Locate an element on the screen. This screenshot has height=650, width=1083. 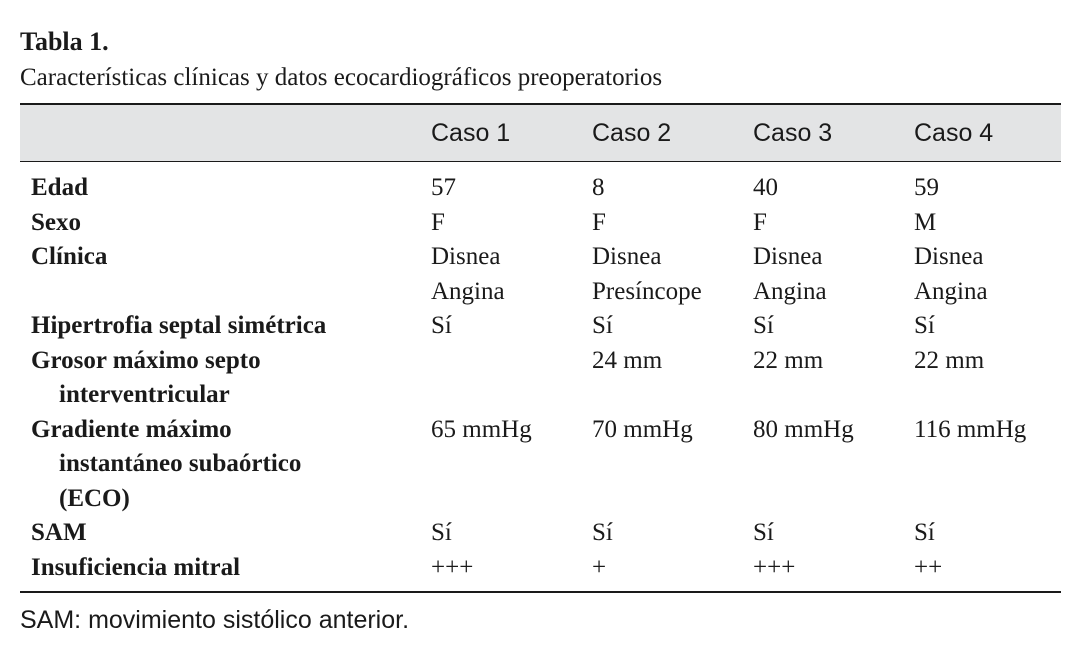
row-label-line: Insuficiencia mitral is located at coordinates (136, 567).